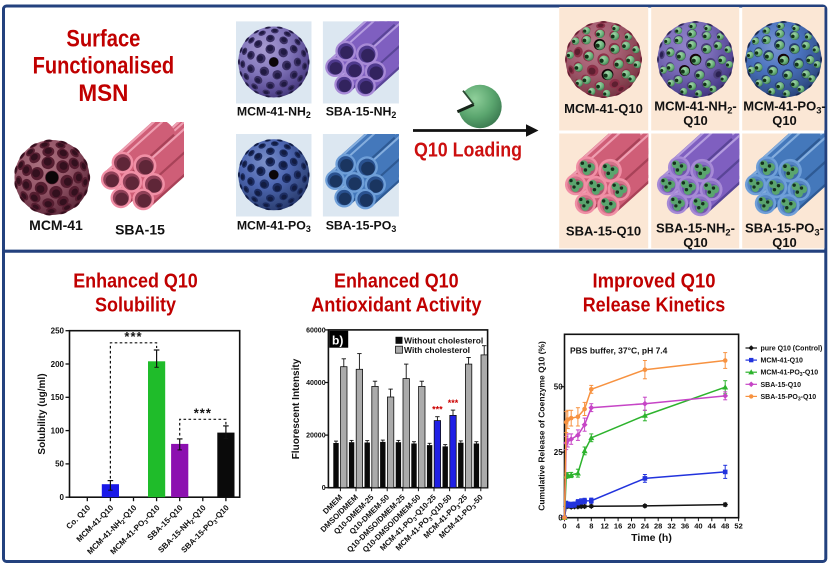  What do you see at coordinates (645, 526) in the screenshot?
I see `svg-text: 24` at bounding box center [645, 526].